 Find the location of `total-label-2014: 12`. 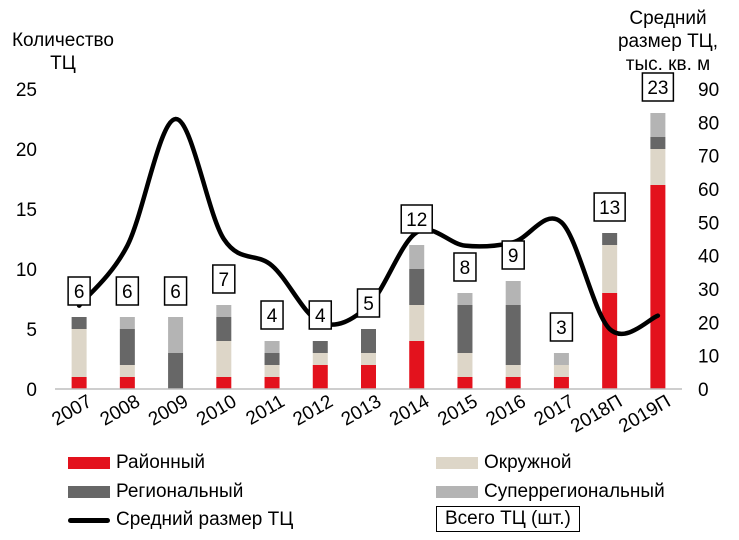

total-label-2014: 12 is located at coordinates (416, 220).